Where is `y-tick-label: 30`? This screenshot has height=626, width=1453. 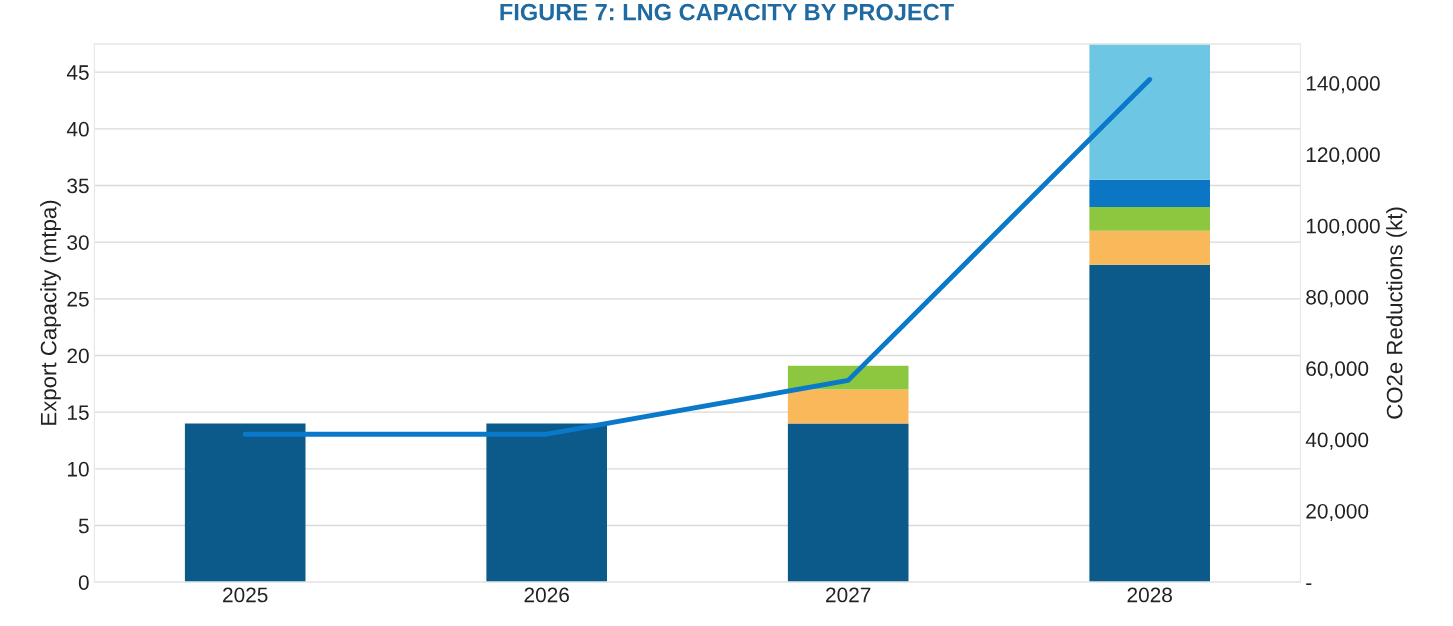 y-tick-label: 30 is located at coordinates (78, 242).